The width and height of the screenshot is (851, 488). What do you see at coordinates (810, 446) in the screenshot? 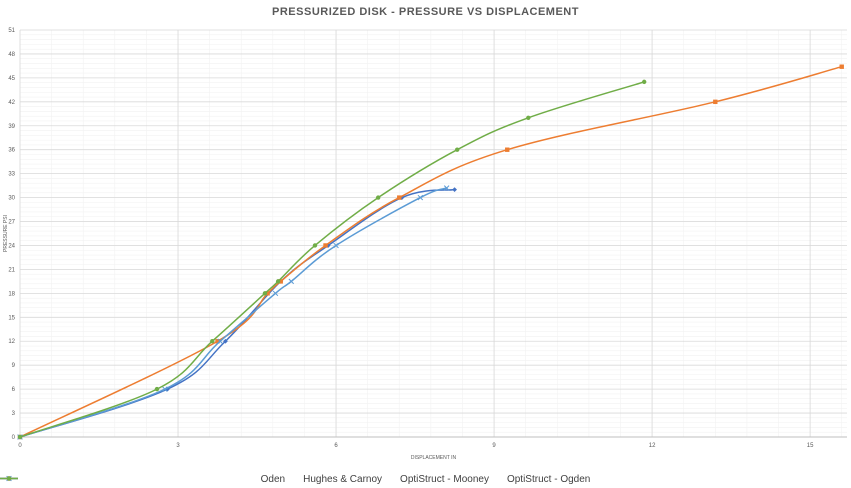
I see `x-tick-label: 15` at bounding box center [810, 446].